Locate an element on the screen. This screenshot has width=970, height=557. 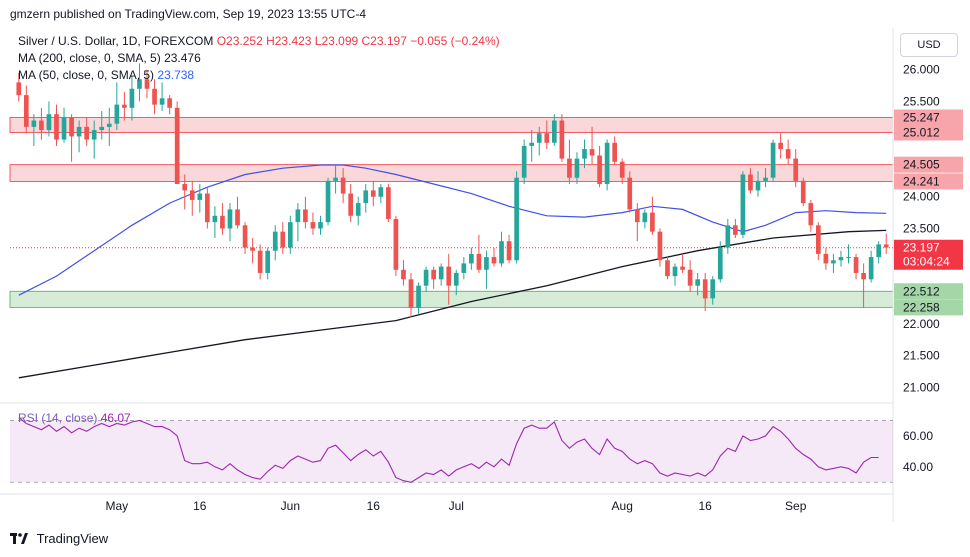
price-level-label: 24.505 is located at coordinates (928, 164).